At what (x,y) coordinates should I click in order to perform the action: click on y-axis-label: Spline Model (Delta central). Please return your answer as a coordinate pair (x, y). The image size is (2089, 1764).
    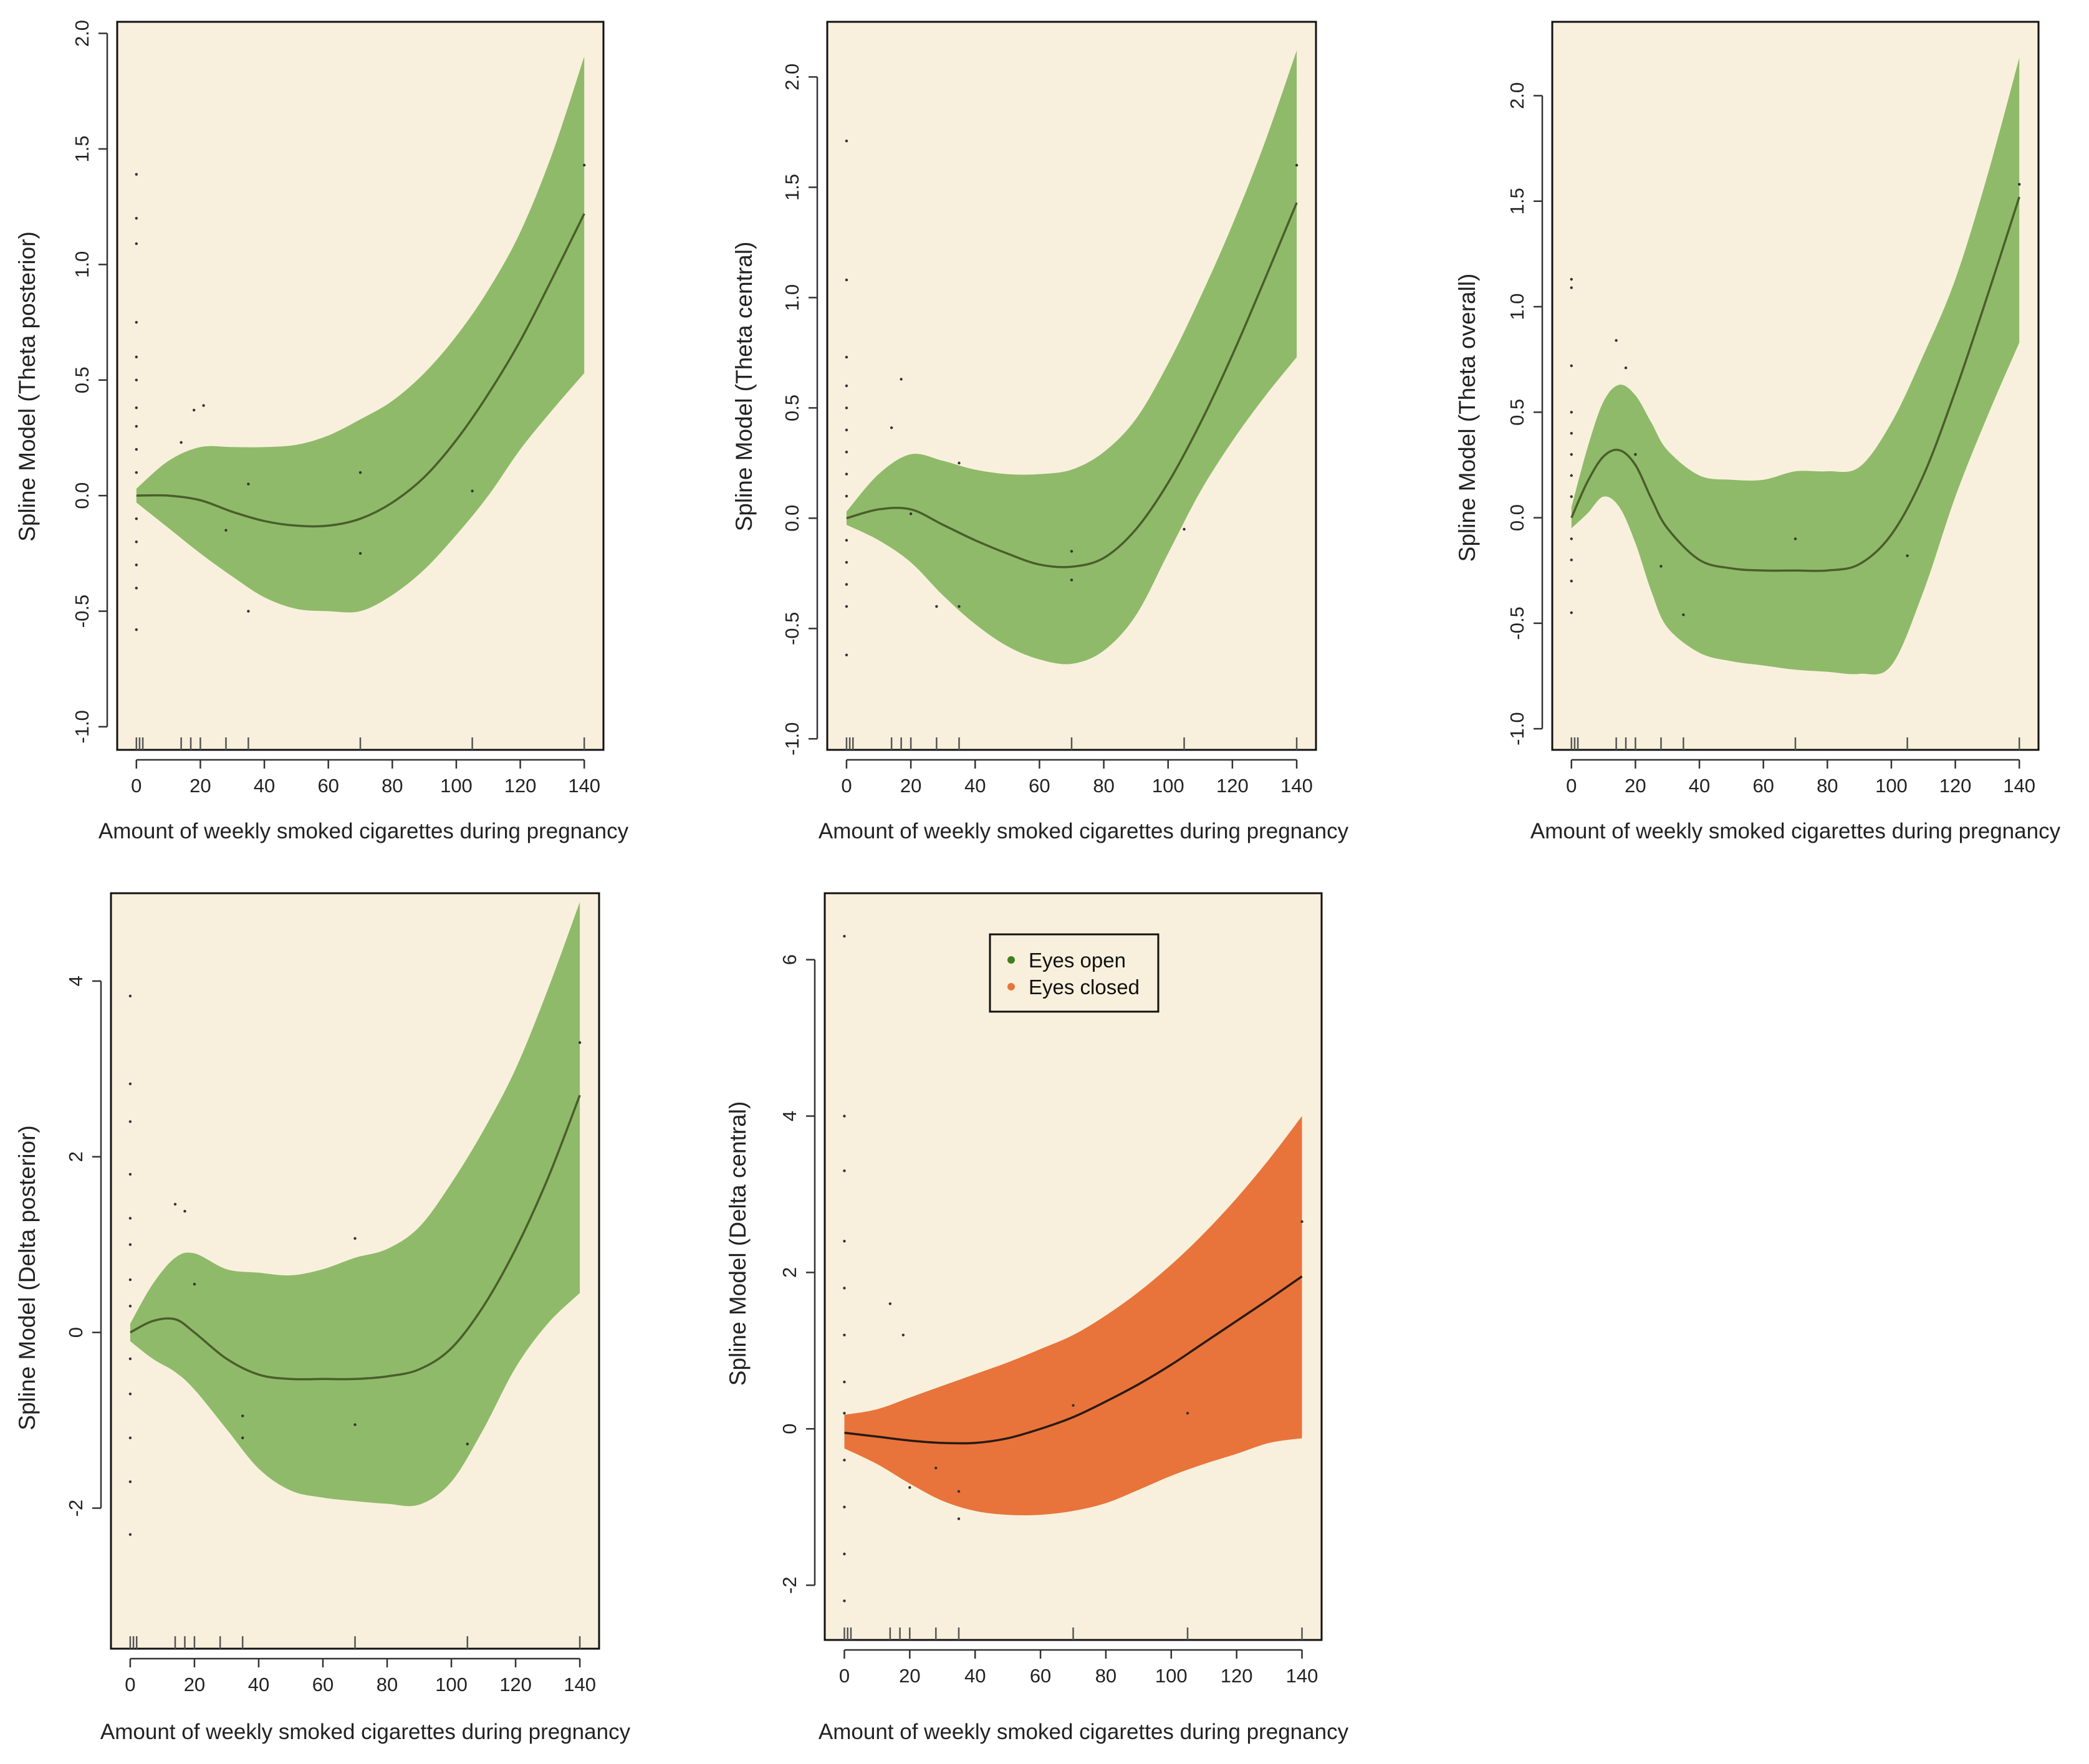
    Looking at the image, I should click on (738, 1243).